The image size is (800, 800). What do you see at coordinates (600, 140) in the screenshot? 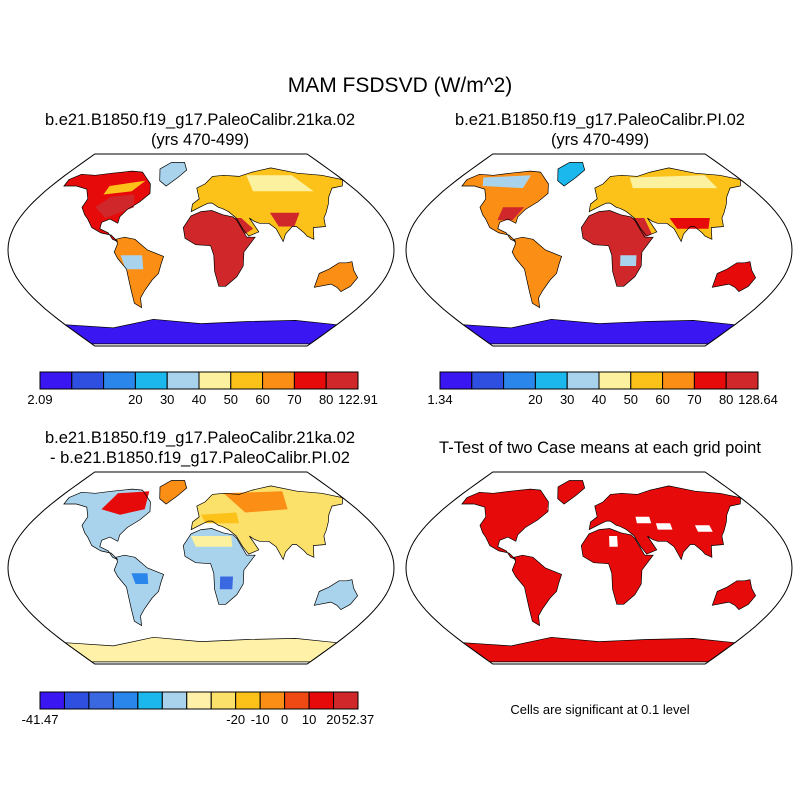
I see `panel-title-case2-line2: (yrs 470-499)` at bounding box center [600, 140].